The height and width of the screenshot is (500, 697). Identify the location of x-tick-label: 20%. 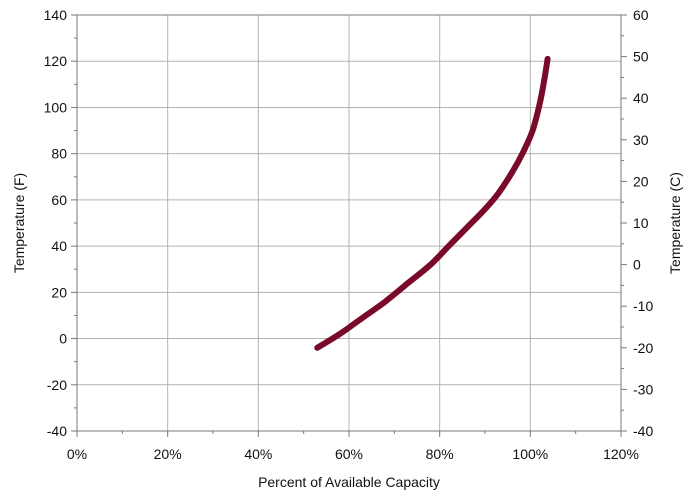
(168, 454).